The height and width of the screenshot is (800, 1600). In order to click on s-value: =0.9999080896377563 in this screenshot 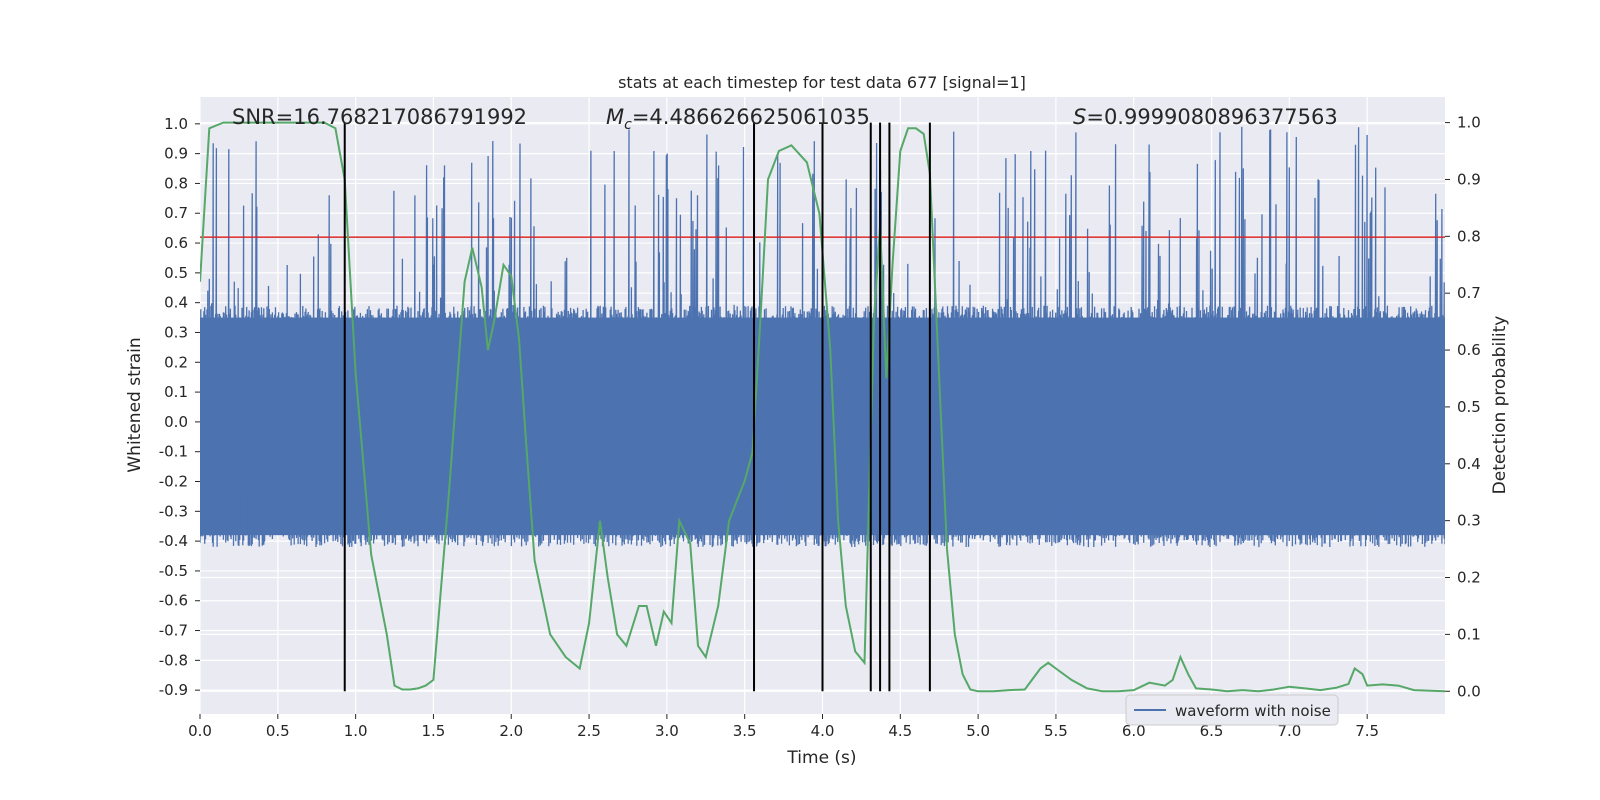, I will do `click(1211, 117)`.